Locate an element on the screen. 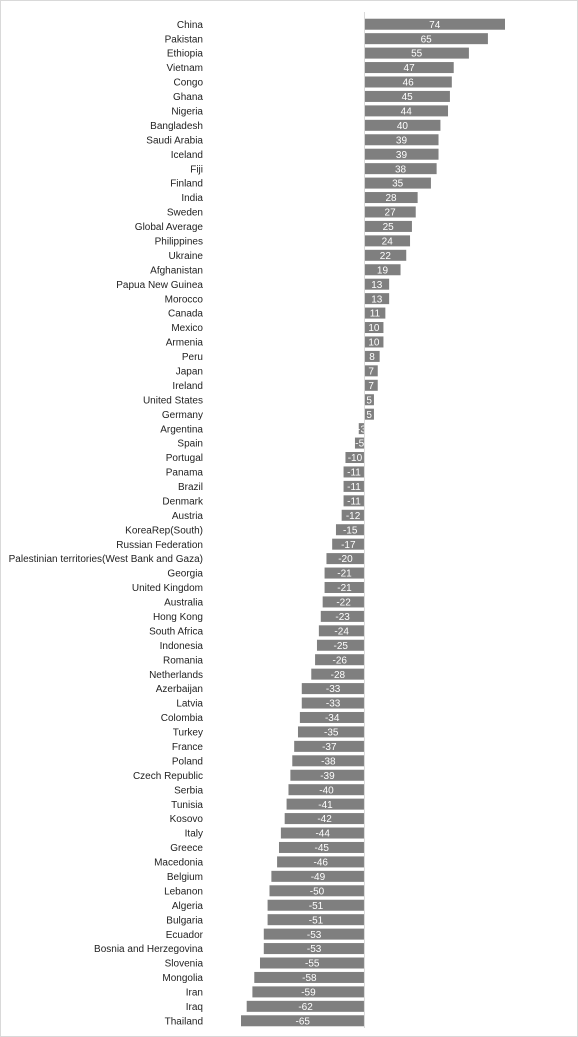  category-label: Indonesia is located at coordinates (182, 646).